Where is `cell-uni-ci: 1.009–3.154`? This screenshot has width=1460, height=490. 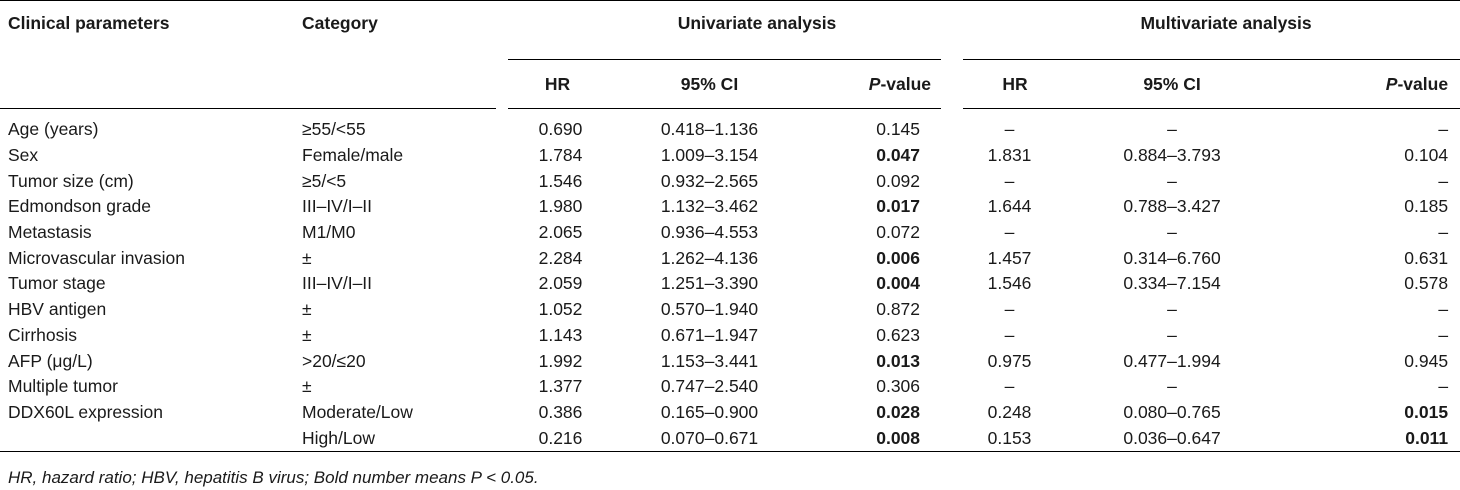
cell-uni-ci: 1.009–3.154 is located at coordinates (709, 155).